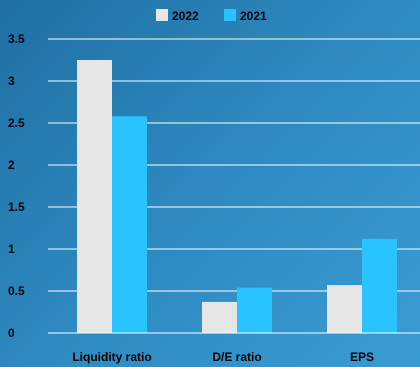 The height and width of the screenshot is (367, 420). What do you see at coordinates (11, 333) in the screenshot?
I see `y-tick-label: 0` at bounding box center [11, 333].